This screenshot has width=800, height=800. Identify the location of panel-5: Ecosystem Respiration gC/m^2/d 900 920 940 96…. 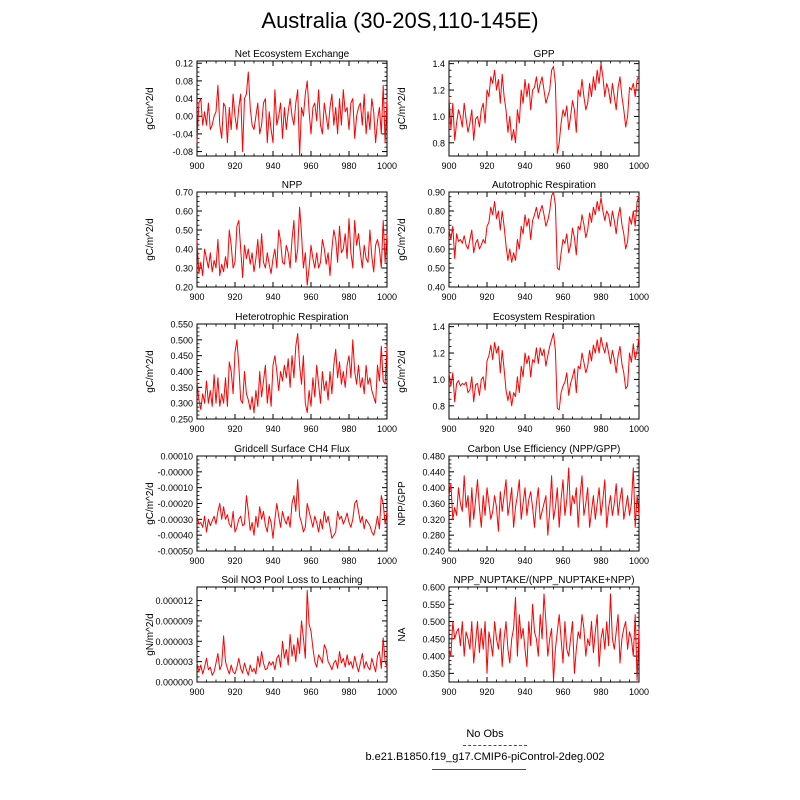
(523, 373).